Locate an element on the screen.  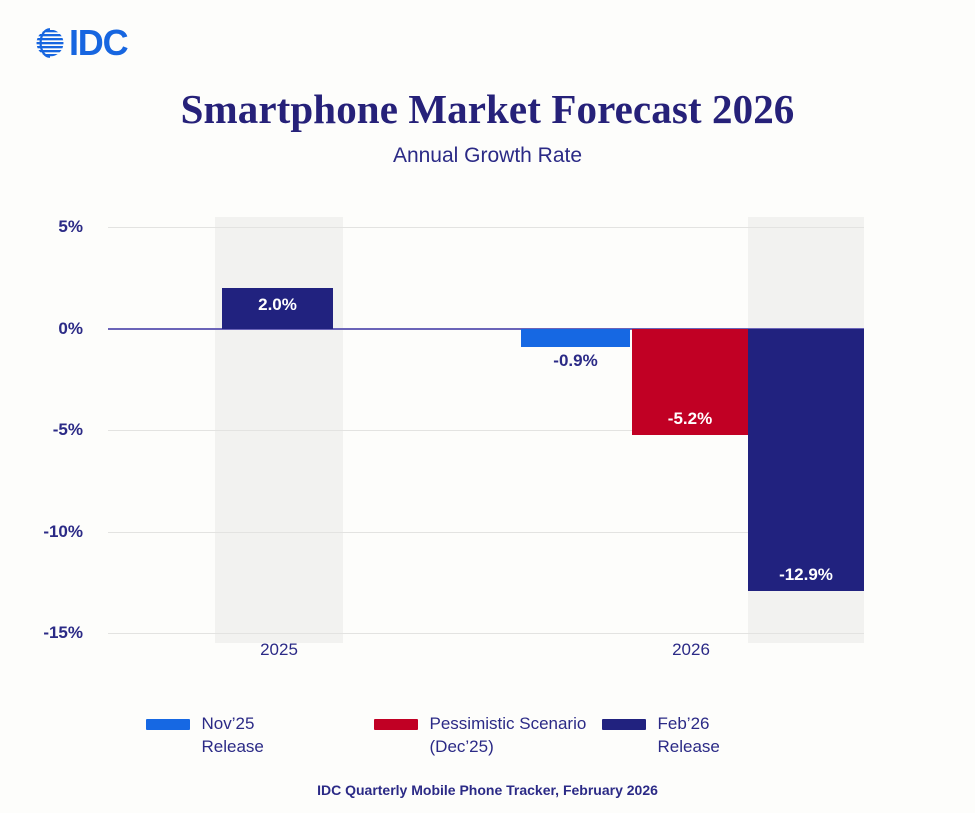
bar-value-2026-feb26: -12.9% is located at coordinates (806, 574).